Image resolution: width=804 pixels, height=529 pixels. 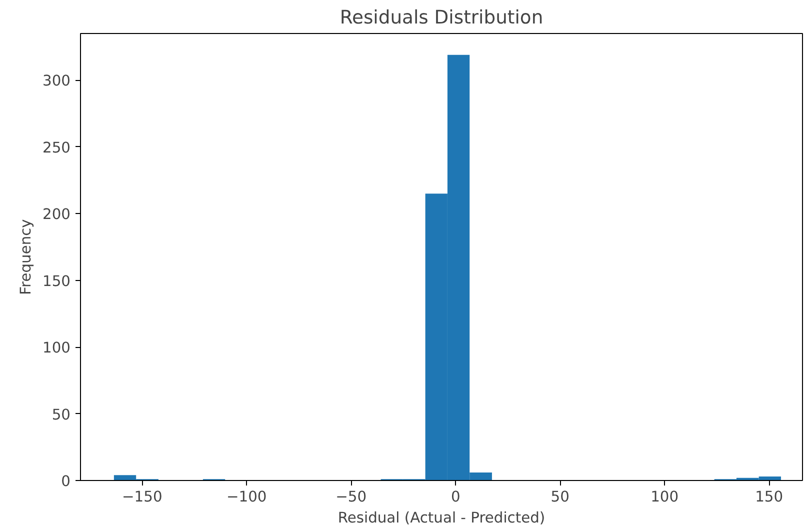 I want to click on x-tick-label: −50, so click(x=351, y=497).